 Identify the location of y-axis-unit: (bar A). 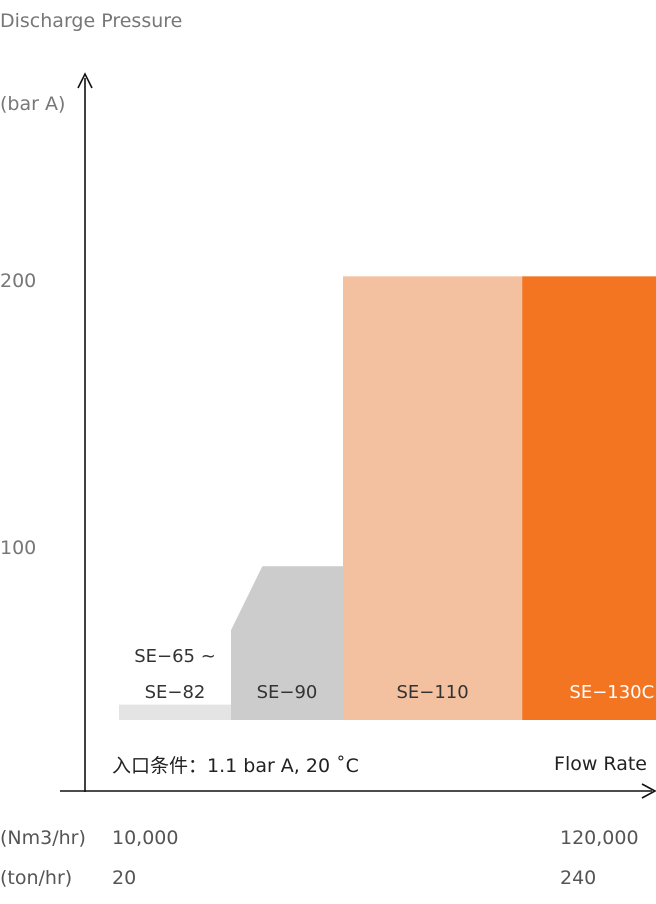
(32, 104).